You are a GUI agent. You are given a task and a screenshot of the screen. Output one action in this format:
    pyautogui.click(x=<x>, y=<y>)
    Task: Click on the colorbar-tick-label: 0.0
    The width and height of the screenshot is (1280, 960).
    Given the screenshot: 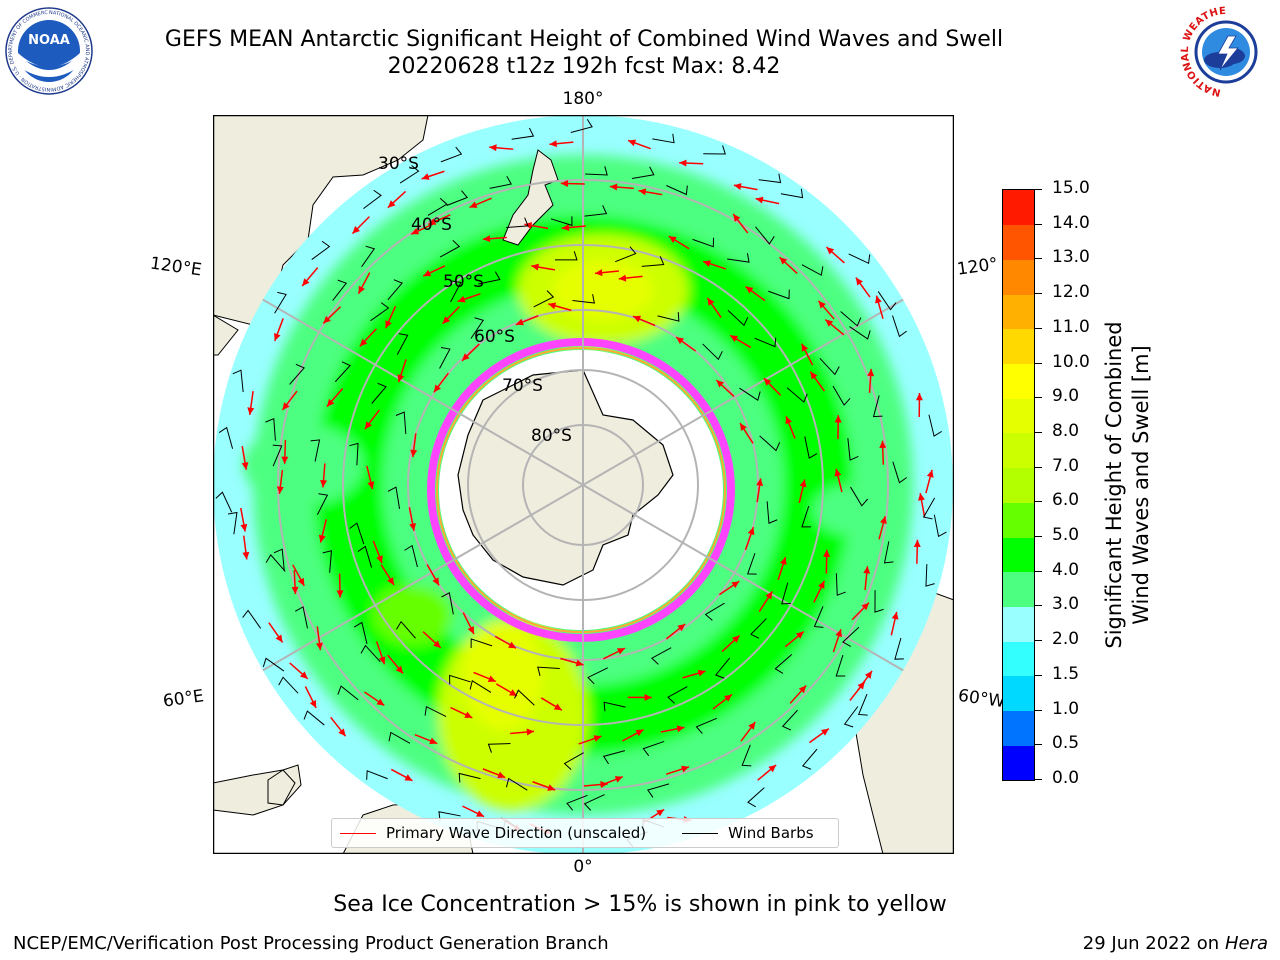 What is the action you would take?
    pyautogui.click(x=1066, y=778)
    